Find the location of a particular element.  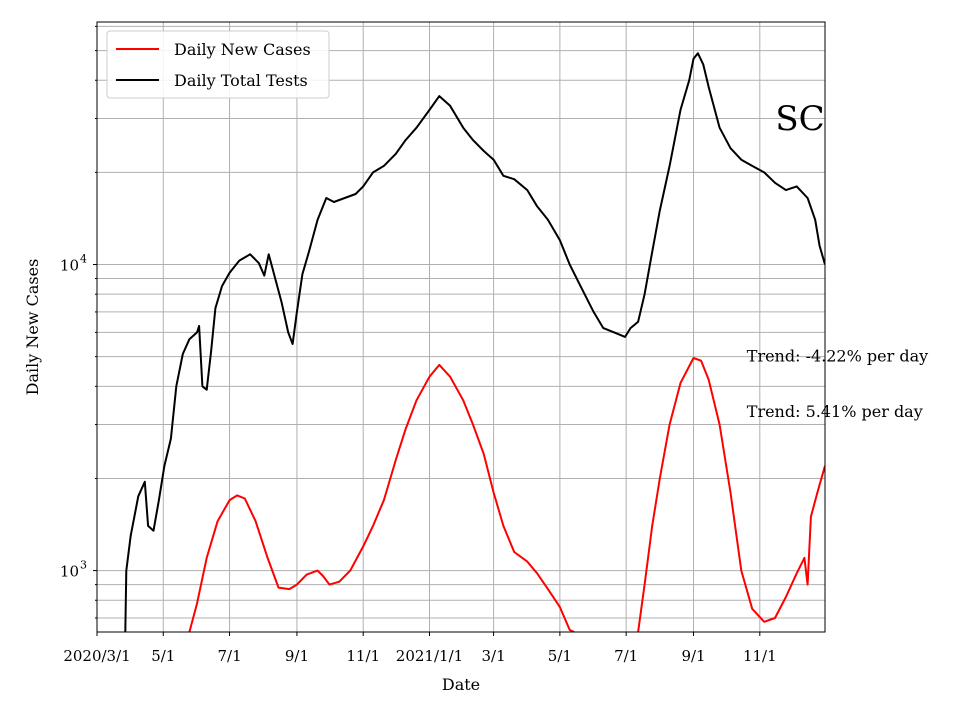

state-label: SC is located at coordinates (799, 119).